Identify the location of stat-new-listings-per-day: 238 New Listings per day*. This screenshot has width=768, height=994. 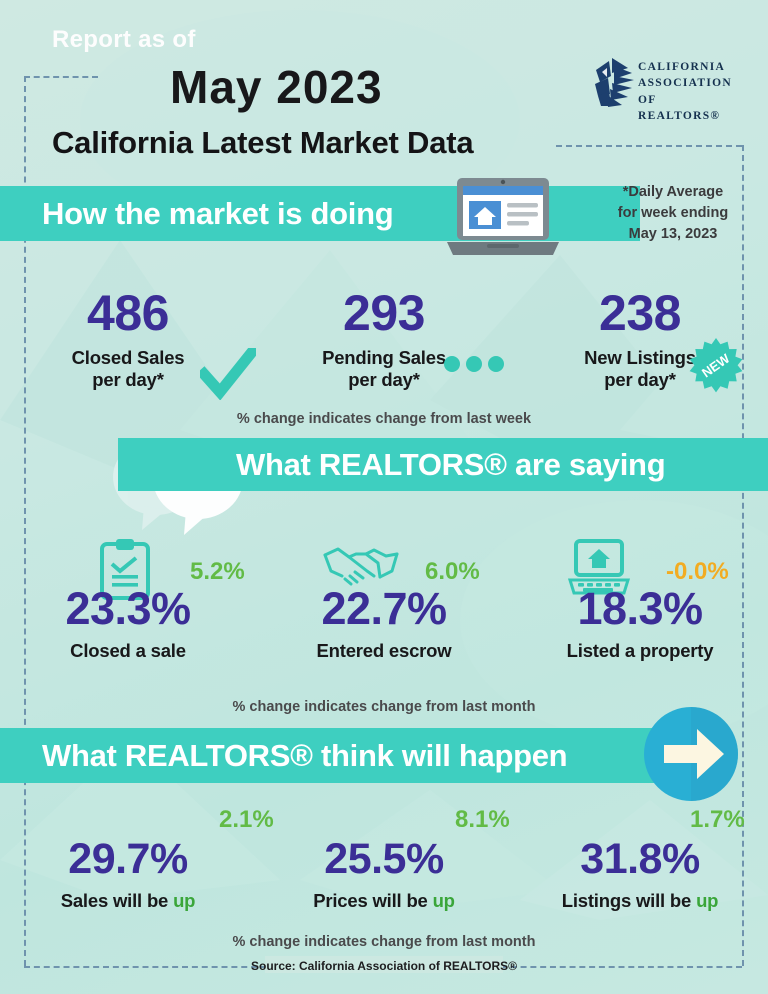
(640, 339).